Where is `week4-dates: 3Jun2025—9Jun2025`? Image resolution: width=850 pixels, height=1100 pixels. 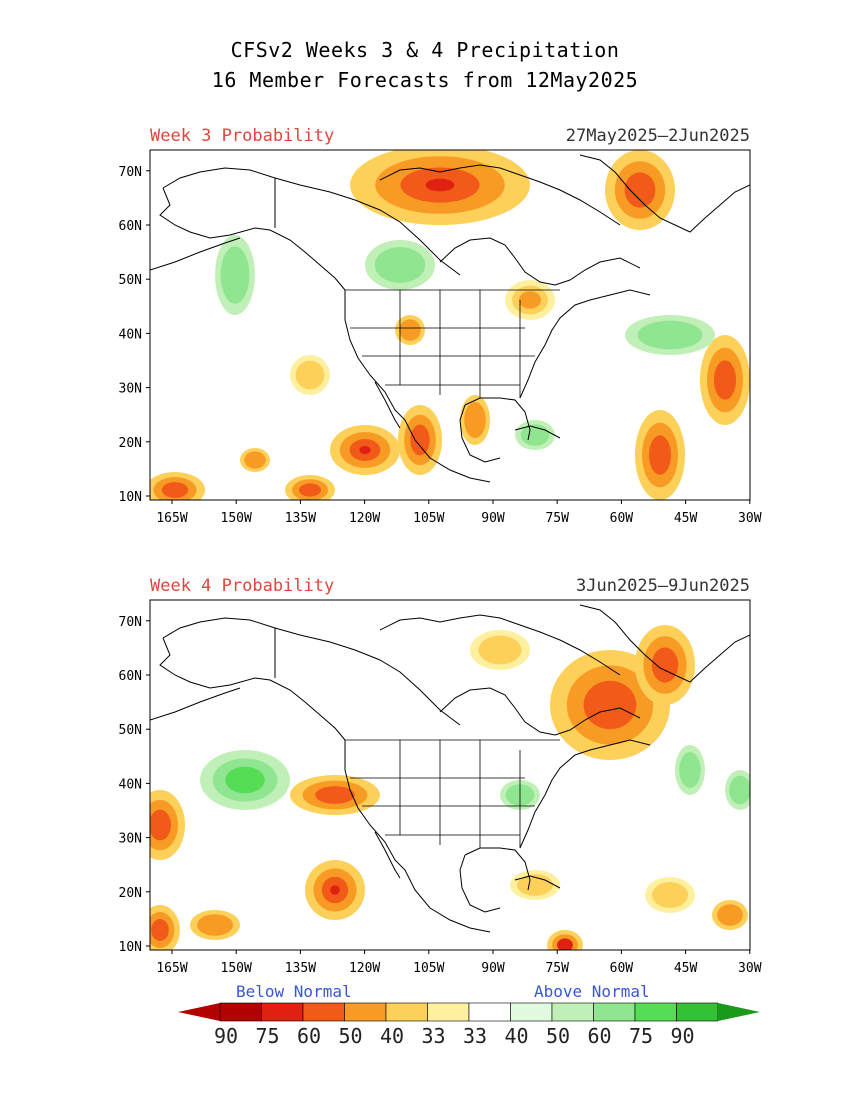
week4-dates: 3Jun2025—9Jun2025 is located at coordinates (663, 586).